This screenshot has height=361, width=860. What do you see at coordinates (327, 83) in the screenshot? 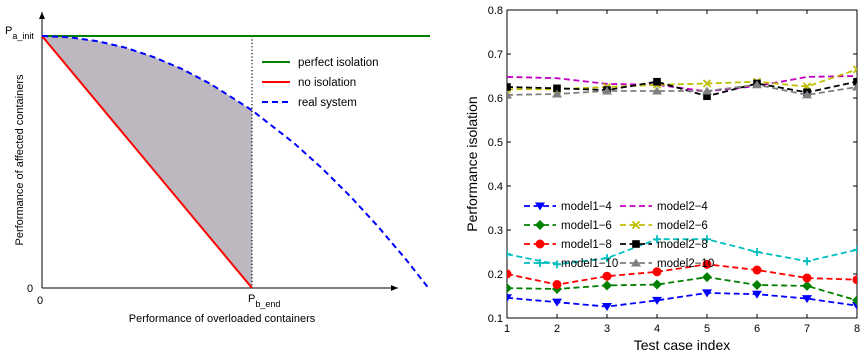
I see `legend-label-no-isolation: no isolation` at bounding box center [327, 83].